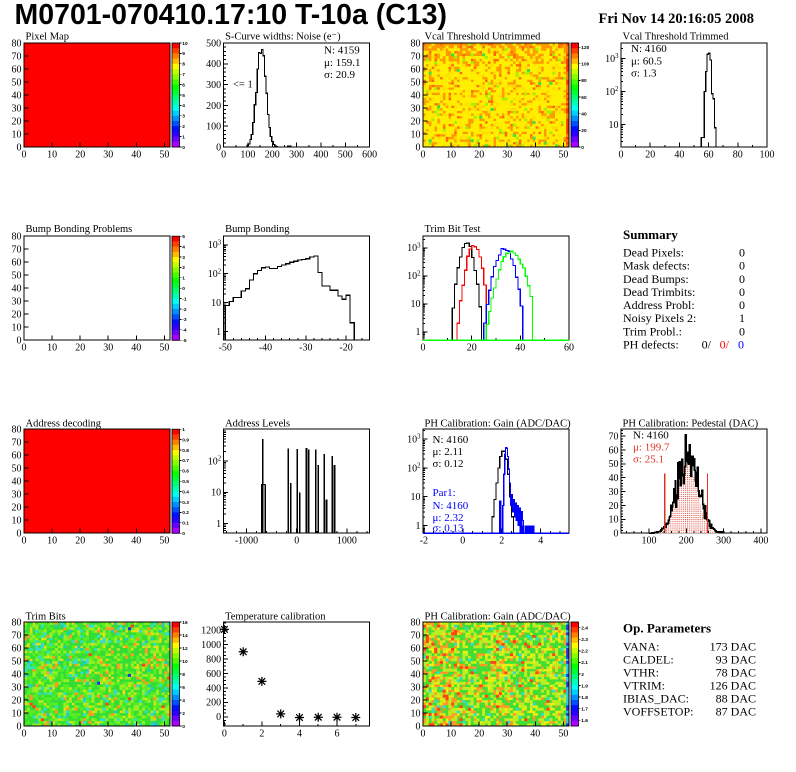 The width and height of the screenshot is (796, 772). Describe the element at coordinates (644, 74) in the screenshot. I see `svg-text: σ: 1.3` at that location.